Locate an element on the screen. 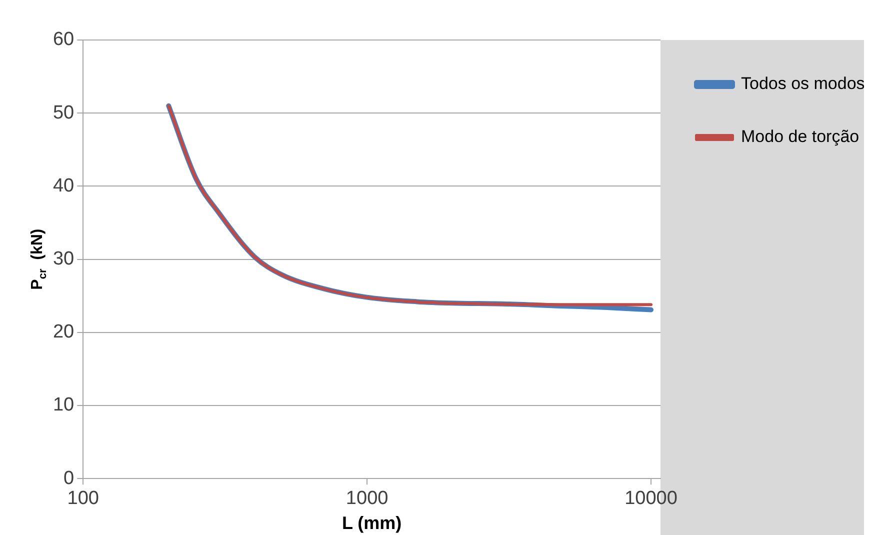 The image size is (872, 535). y-tick-label: 40 is located at coordinates (63, 185).